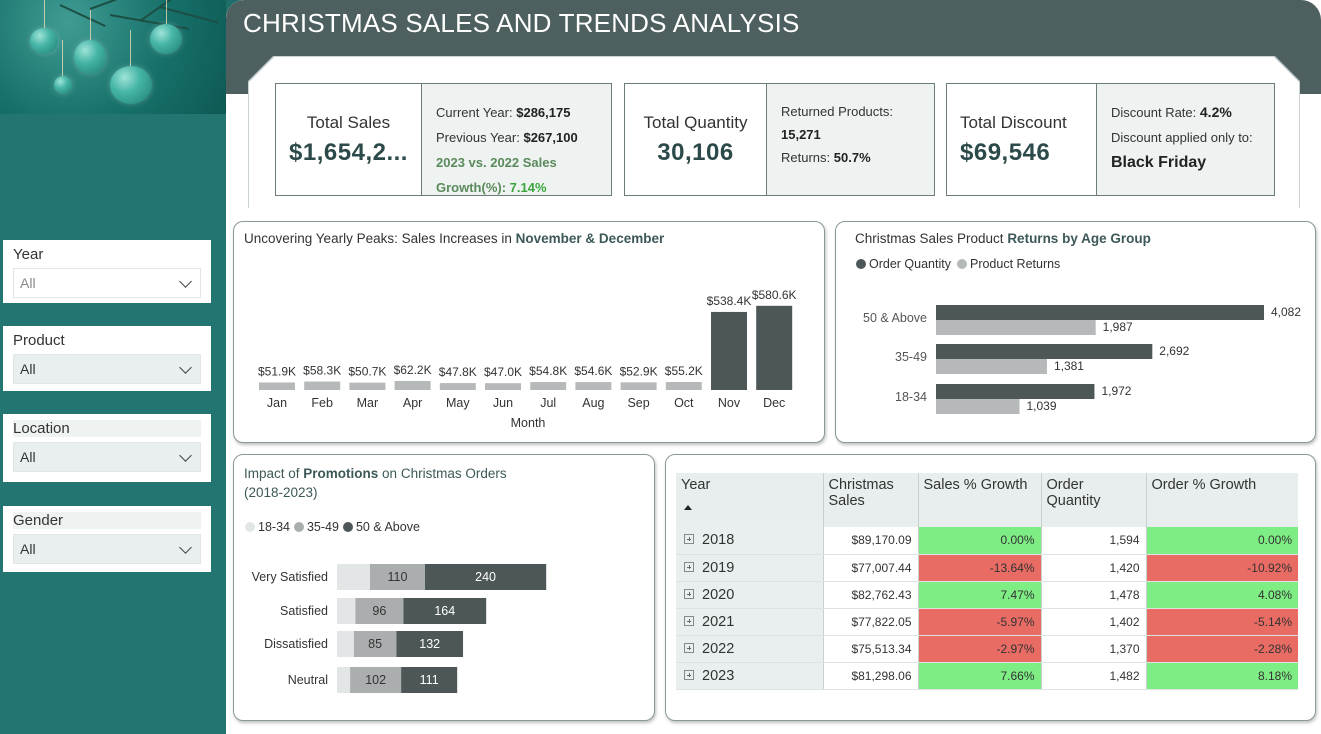 The height and width of the screenshot is (734, 1321). I want to click on table-row: 2018 $89,170.09 0.00% 1,594 0.00%, so click(987, 541).